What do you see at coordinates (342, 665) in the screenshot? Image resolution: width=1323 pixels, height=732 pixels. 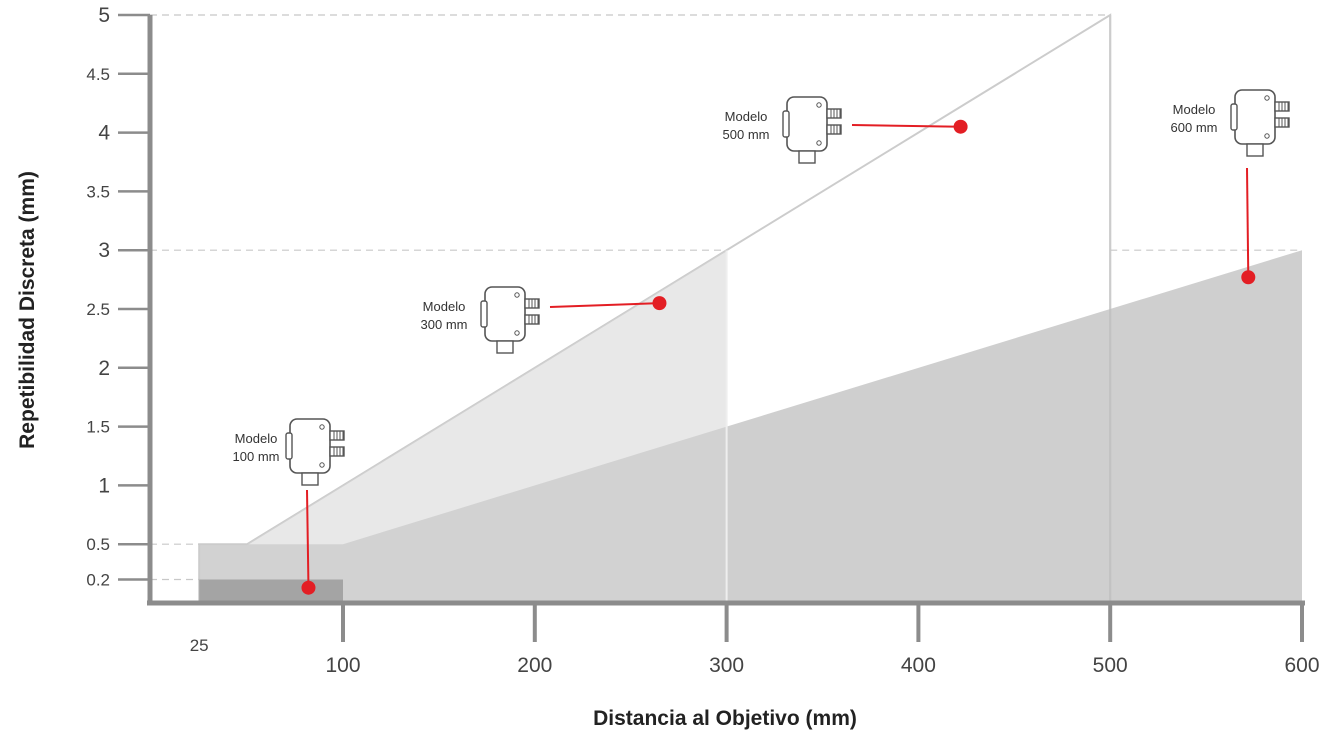 I see `x-tick-label: 100` at bounding box center [342, 665].